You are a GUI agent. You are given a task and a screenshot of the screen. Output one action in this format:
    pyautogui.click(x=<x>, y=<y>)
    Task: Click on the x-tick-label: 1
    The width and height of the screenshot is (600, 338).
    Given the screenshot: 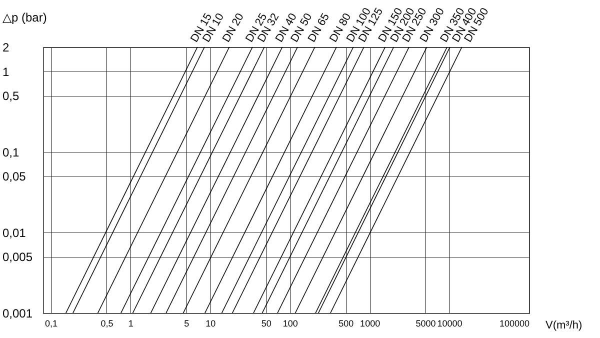 What is the action you would take?
    pyautogui.click(x=131, y=323)
    